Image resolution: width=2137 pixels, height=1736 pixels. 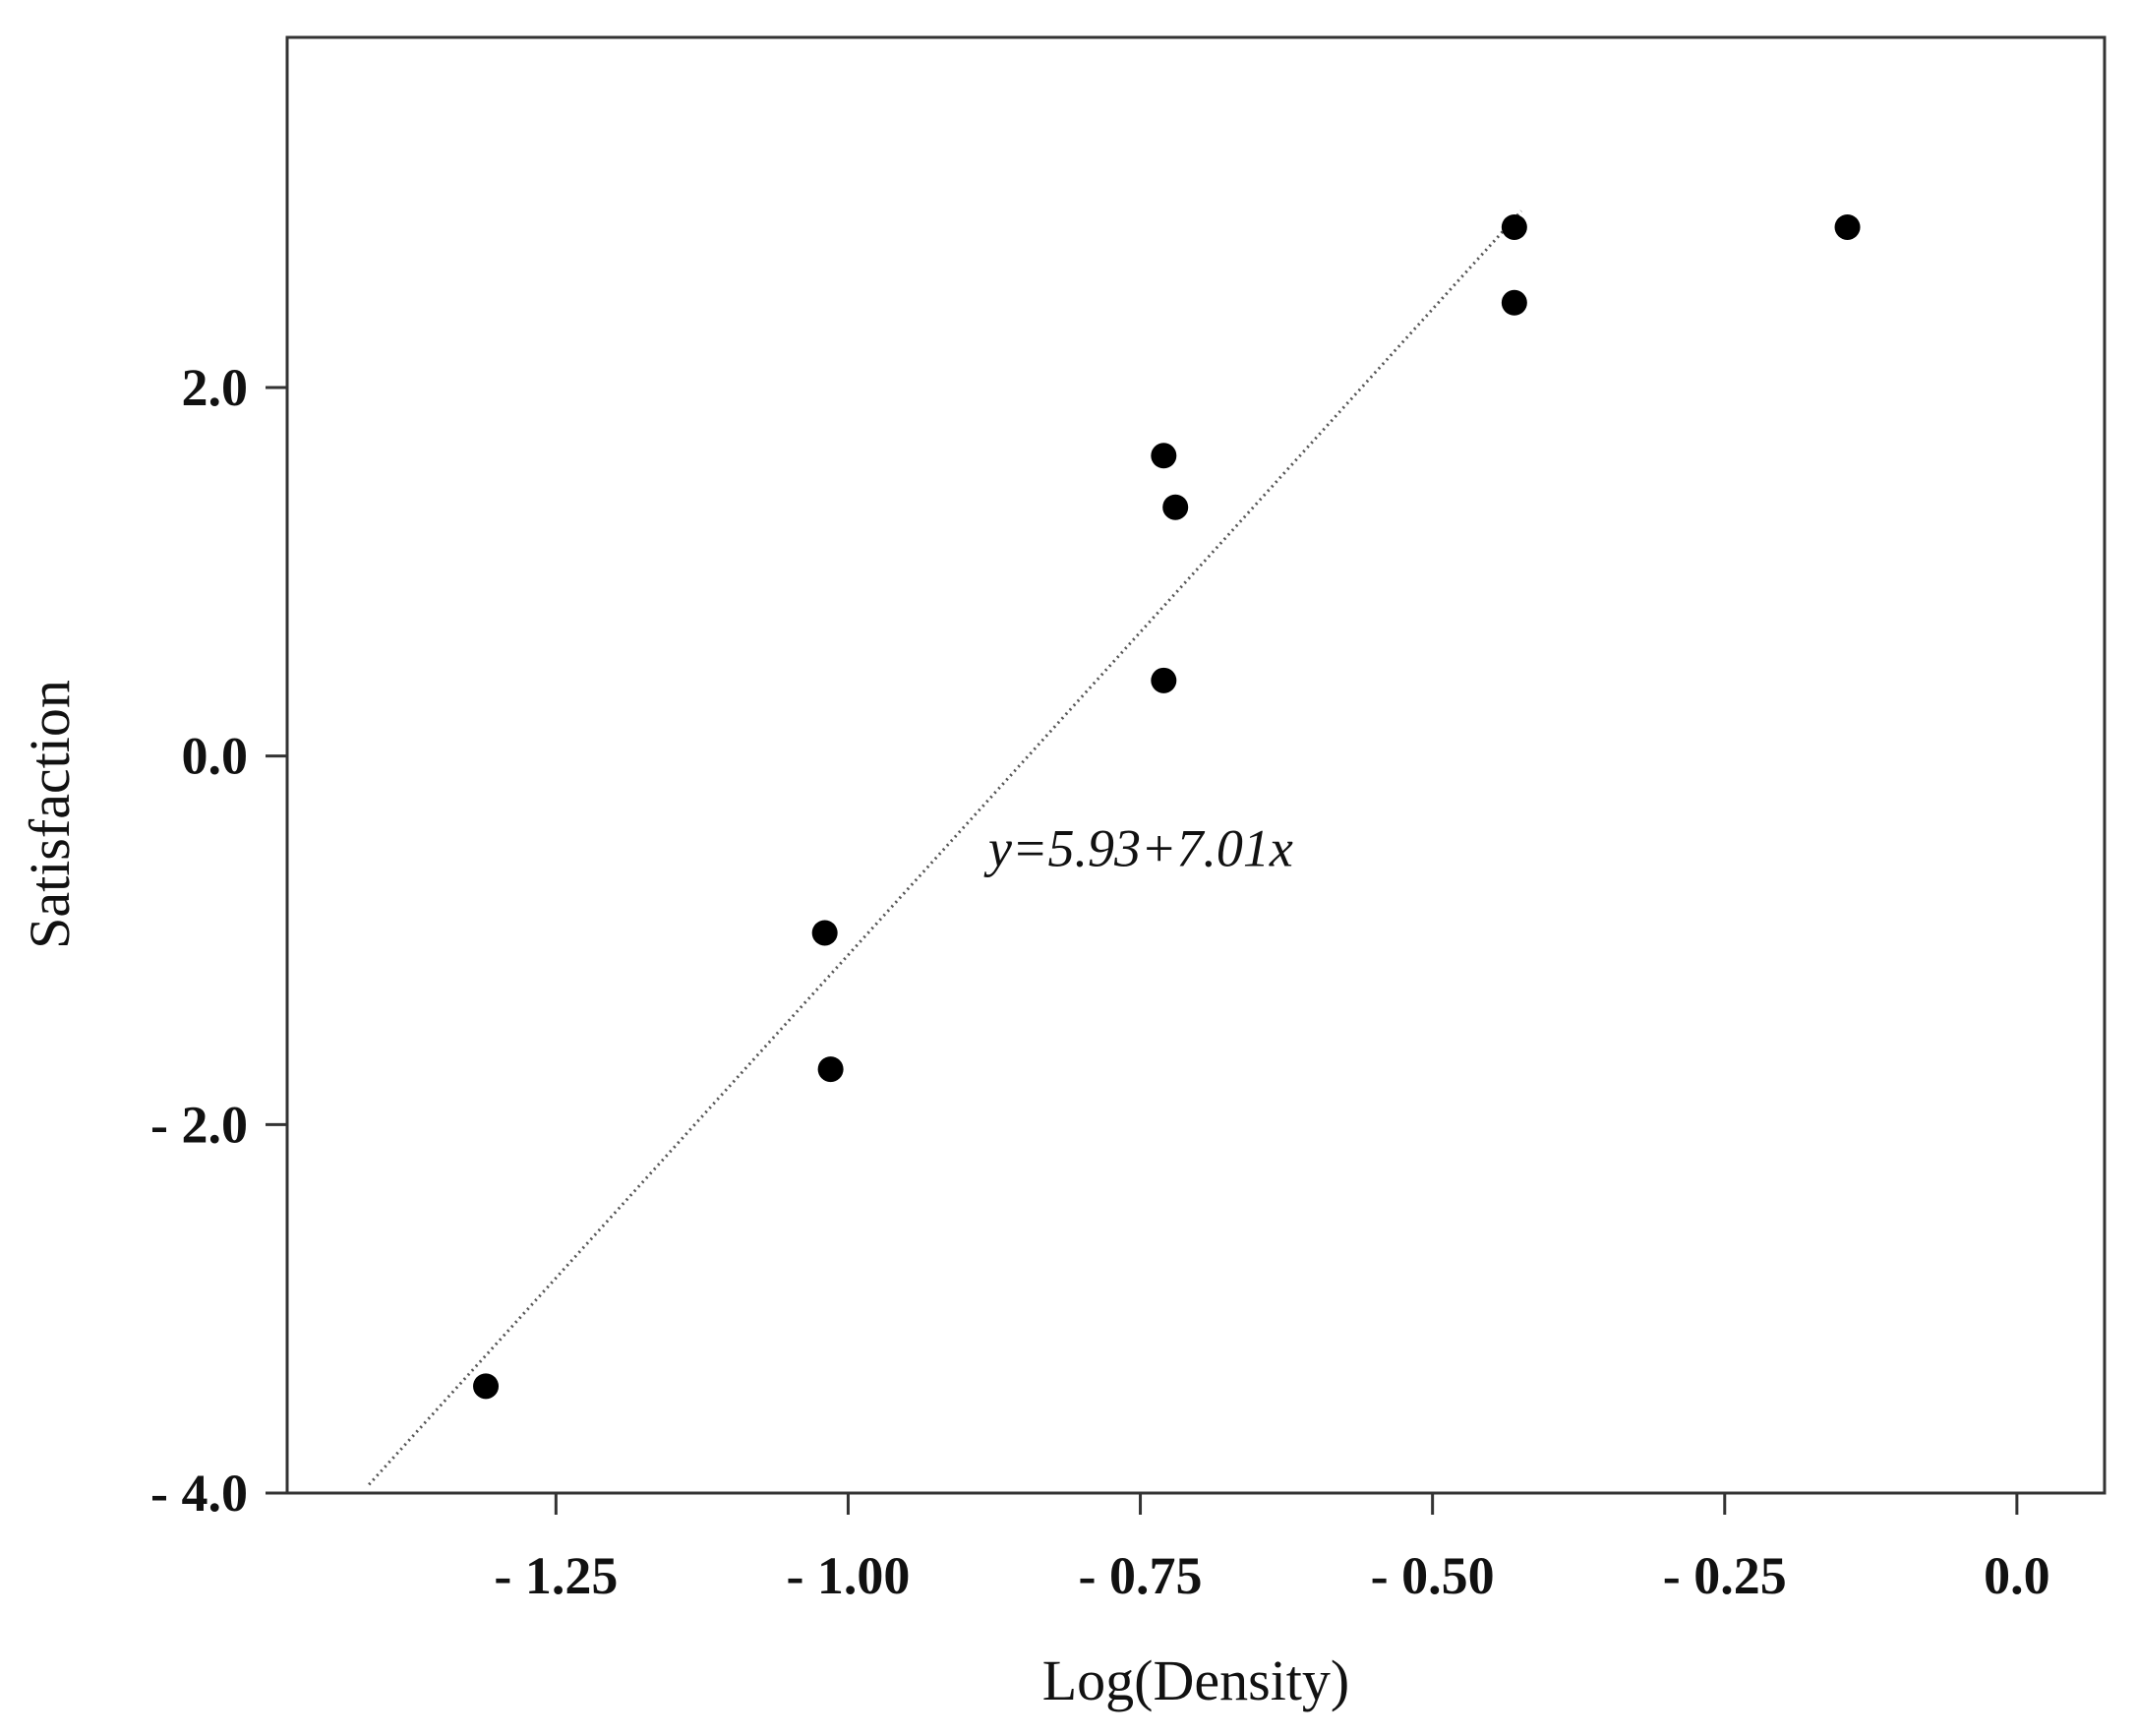 What do you see at coordinates (199, 1124) in the screenshot?
I see `y-tick-label: - 2.0` at bounding box center [199, 1124].